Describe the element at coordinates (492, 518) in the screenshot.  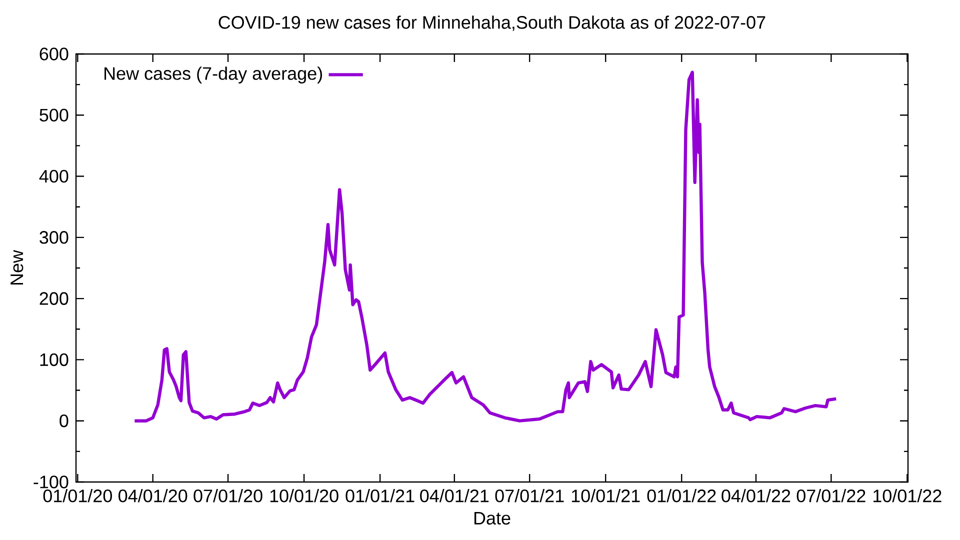
I see `x-axis-title: Date` at that location.